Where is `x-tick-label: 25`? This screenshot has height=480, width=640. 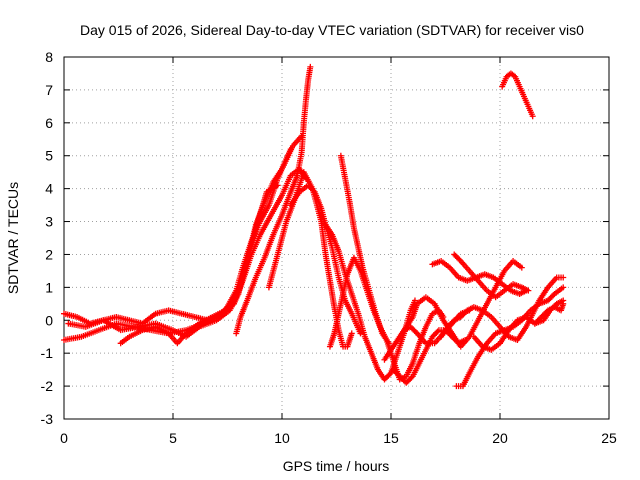
x-tick-label: 25 is located at coordinates (609, 438).